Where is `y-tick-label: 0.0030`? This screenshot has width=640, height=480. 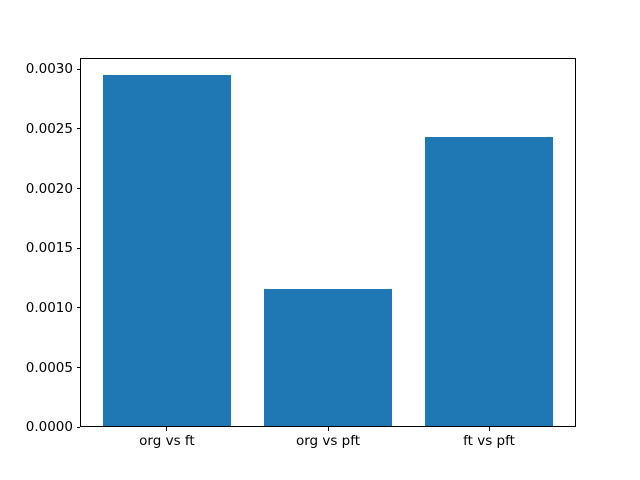 y-tick-label: 0.0030 is located at coordinates (49, 69).